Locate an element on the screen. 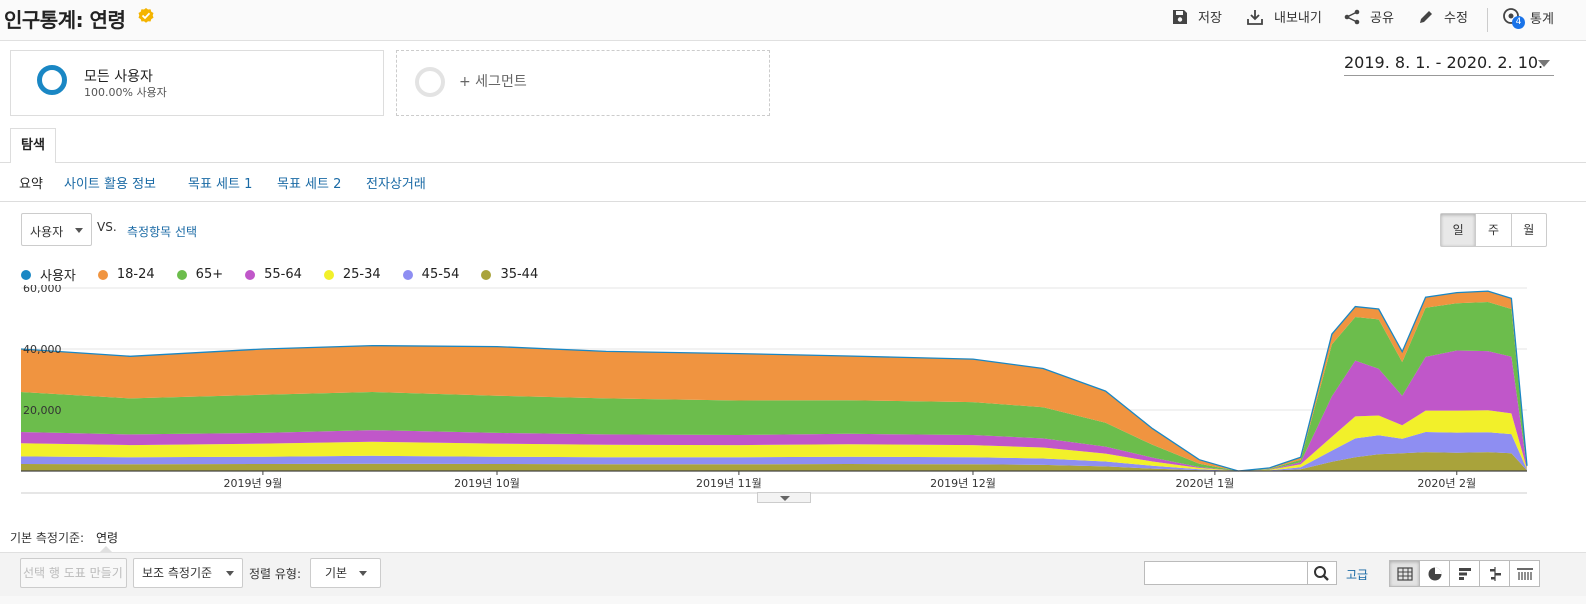 The image size is (1586, 604). insights-button: 4 통계 is located at coordinates (1528, 18).